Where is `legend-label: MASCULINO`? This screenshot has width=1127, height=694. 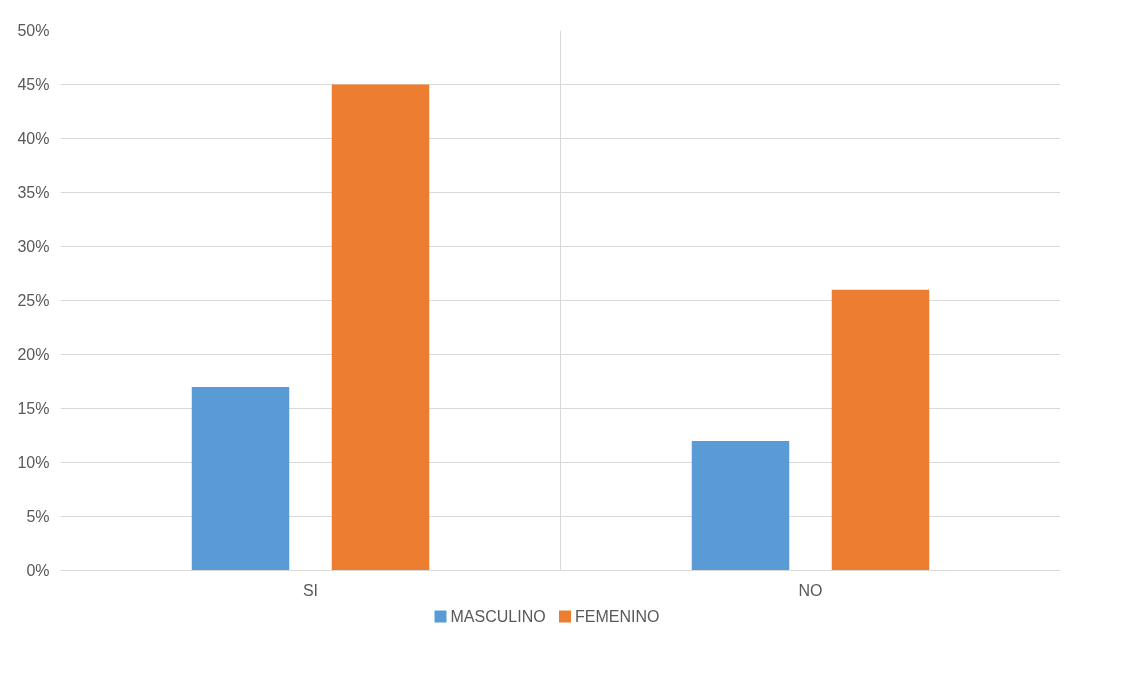 legend-label: MASCULINO is located at coordinates (498, 616).